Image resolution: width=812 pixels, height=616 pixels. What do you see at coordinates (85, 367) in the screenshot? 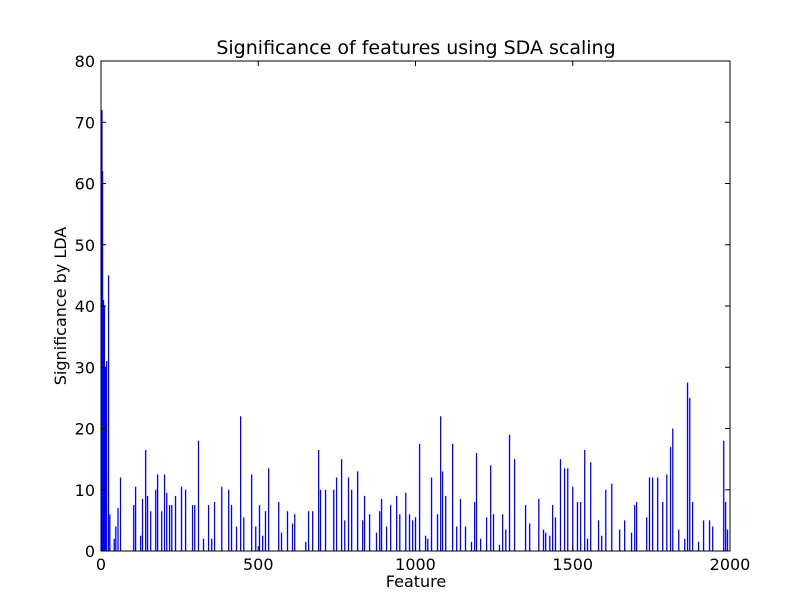
I see `y-tick-label: 30` at bounding box center [85, 367].